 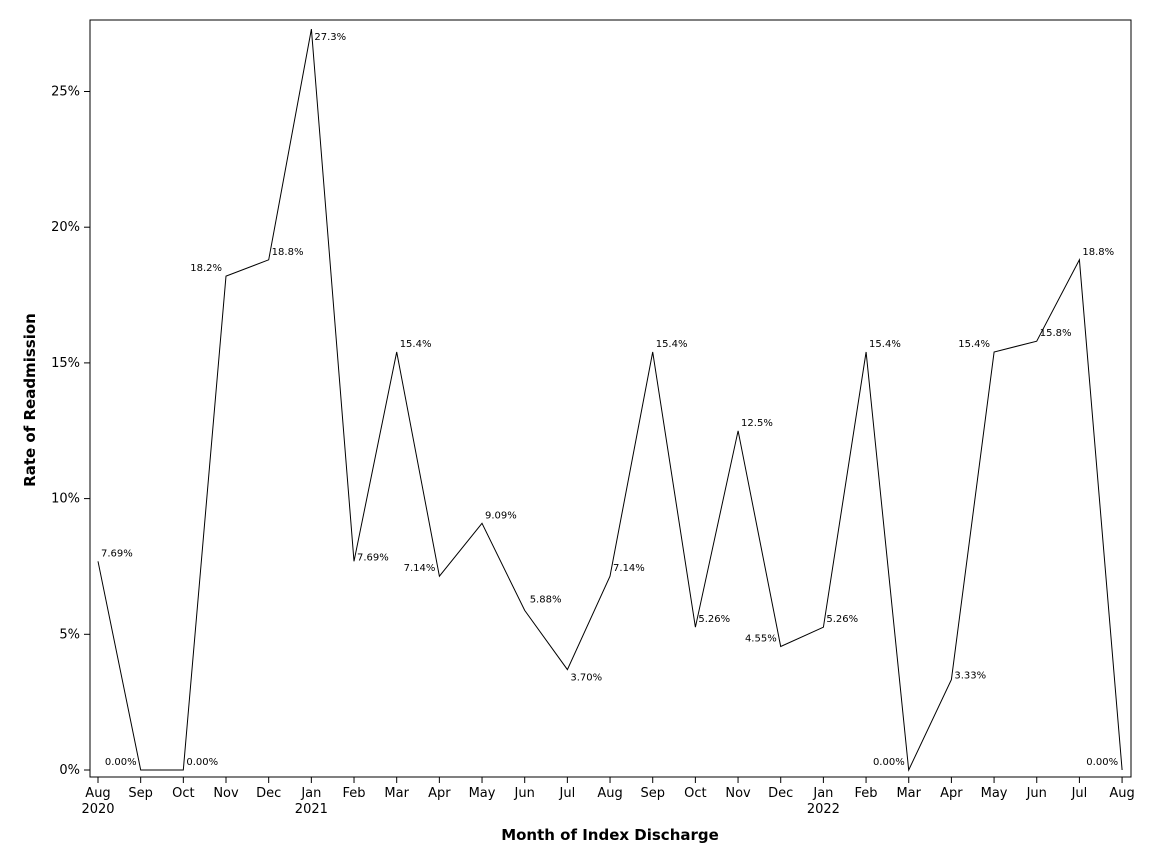 I want to click on y-tick-label: 5%, so click(x=69, y=634).